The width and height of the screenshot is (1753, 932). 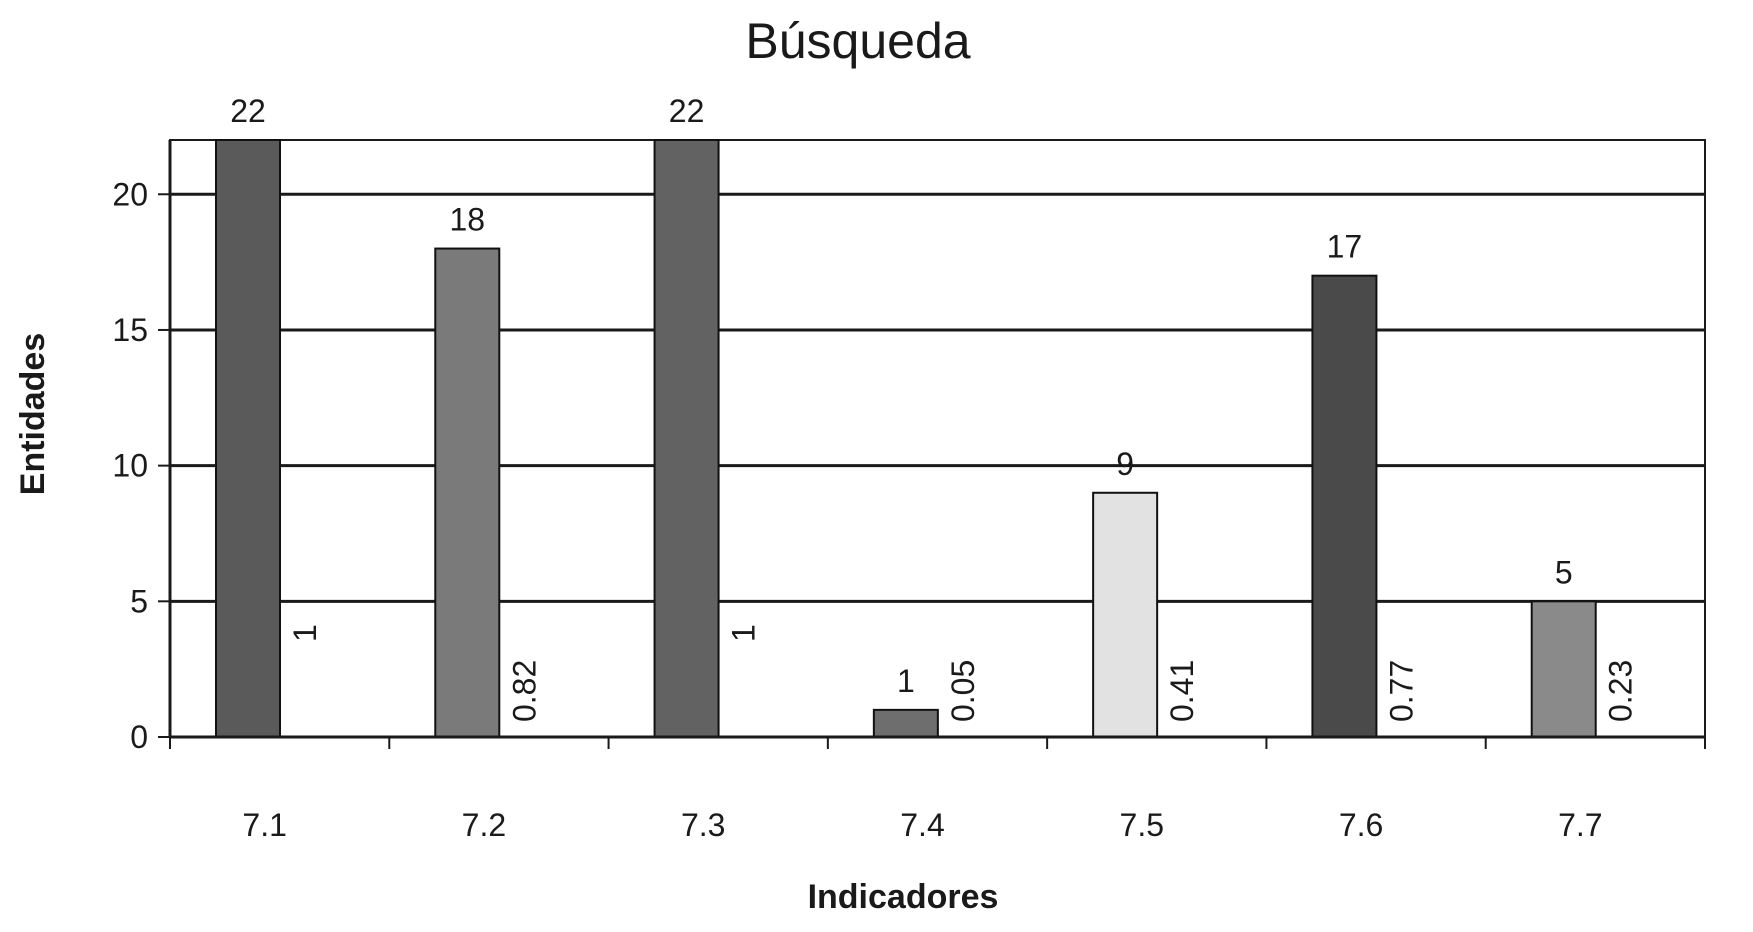 What do you see at coordinates (130, 466) in the screenshot?
I see `y-tick-label: 10` at bounding box center [130, 466].